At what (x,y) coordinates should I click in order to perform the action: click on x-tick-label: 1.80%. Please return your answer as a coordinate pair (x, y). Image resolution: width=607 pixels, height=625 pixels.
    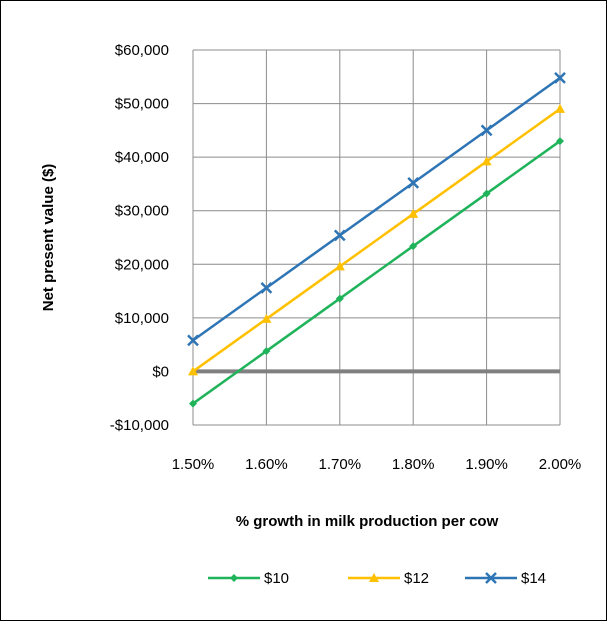
    Looking at the image, I should click on (413, 464).